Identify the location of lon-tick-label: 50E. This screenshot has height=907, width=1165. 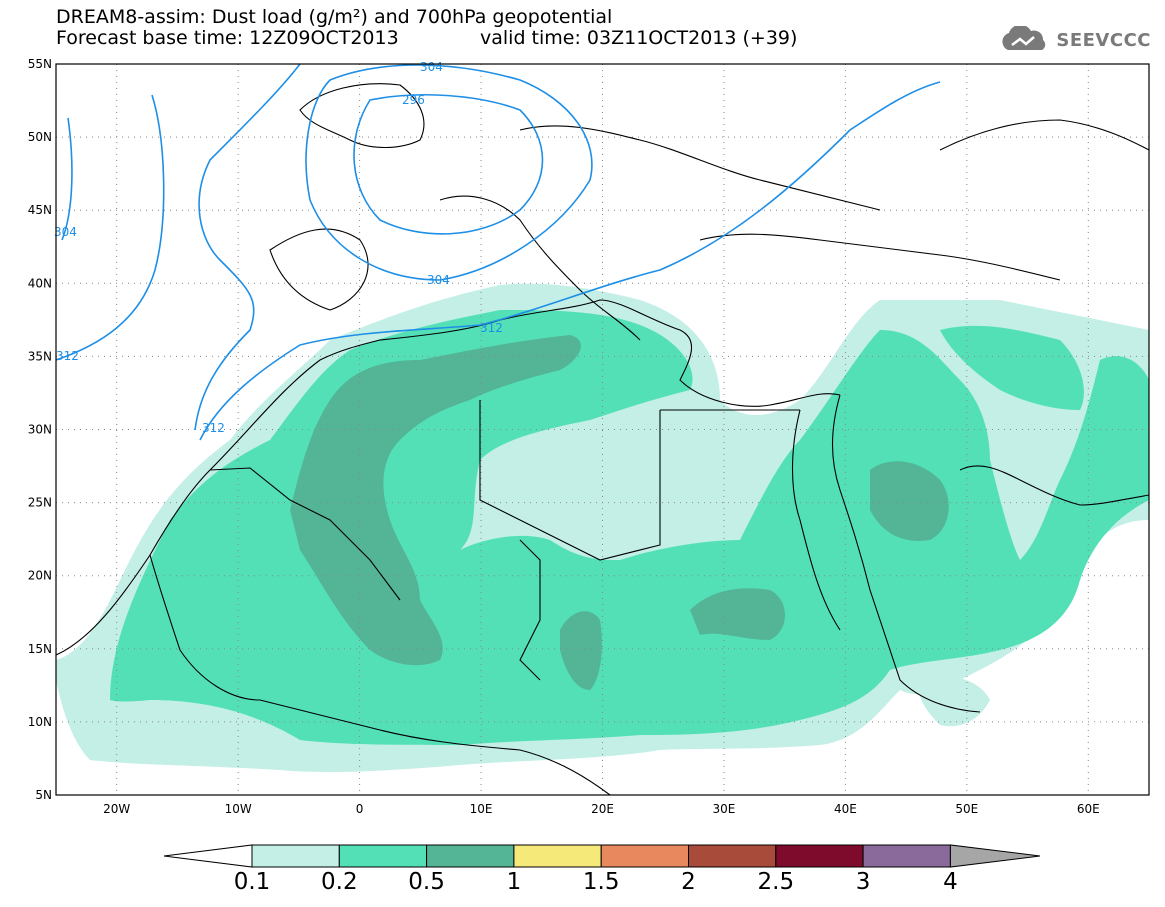
(966, 809).